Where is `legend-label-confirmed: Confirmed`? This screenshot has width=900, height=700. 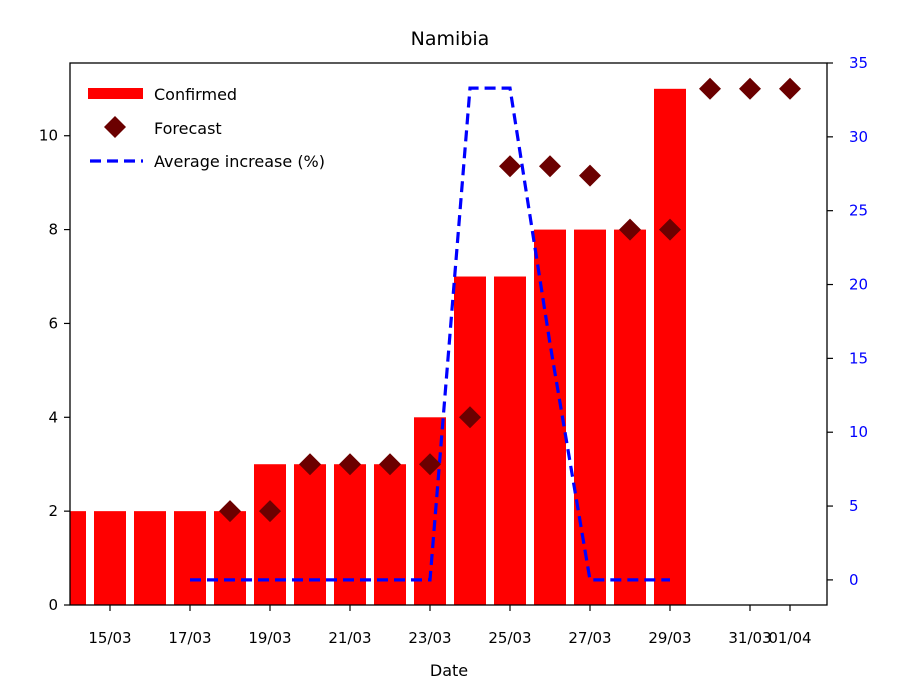 legend-label-confirmed: Confirmed is located at coordinates (195, 94).